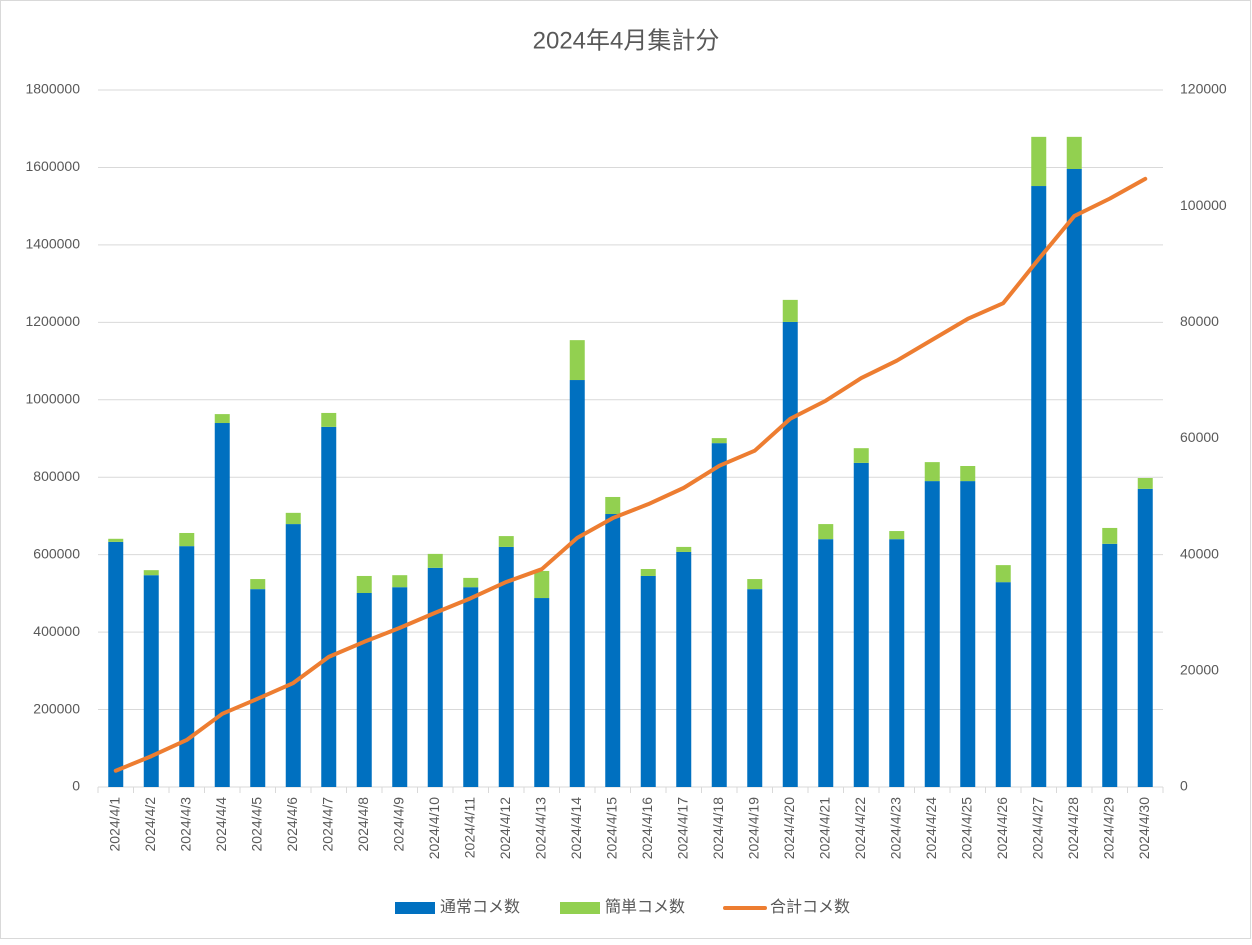  What do you see at coordinates (1037, 828) in the screenshot?
I see `x-tick-label: 2024/4/27` at bounding box center [1037, 828].